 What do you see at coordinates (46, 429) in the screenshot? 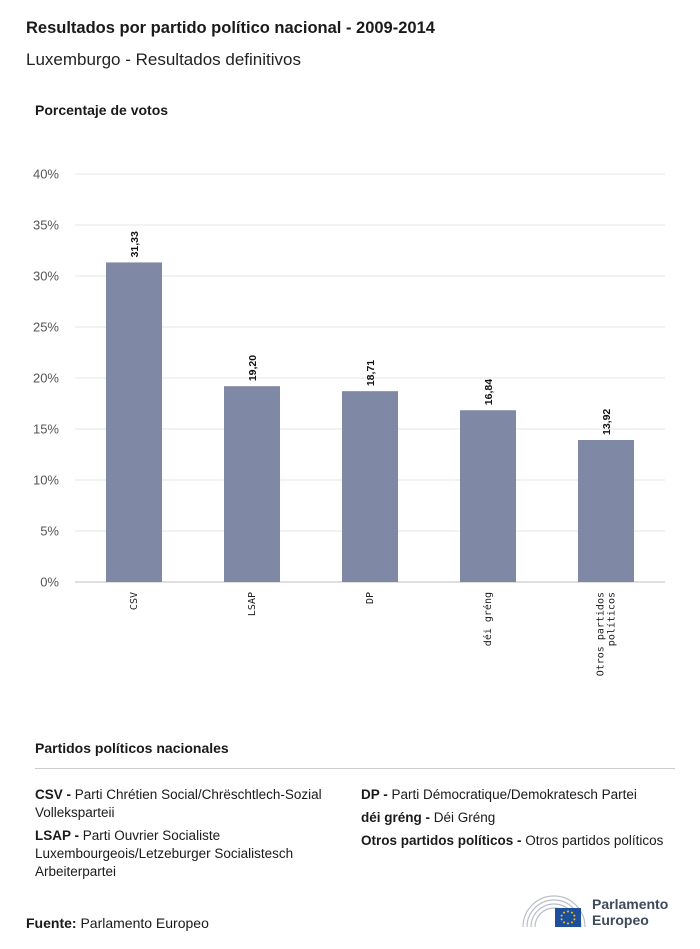
I see `y-tick-label: 15%` at bounding box center [46, 429].